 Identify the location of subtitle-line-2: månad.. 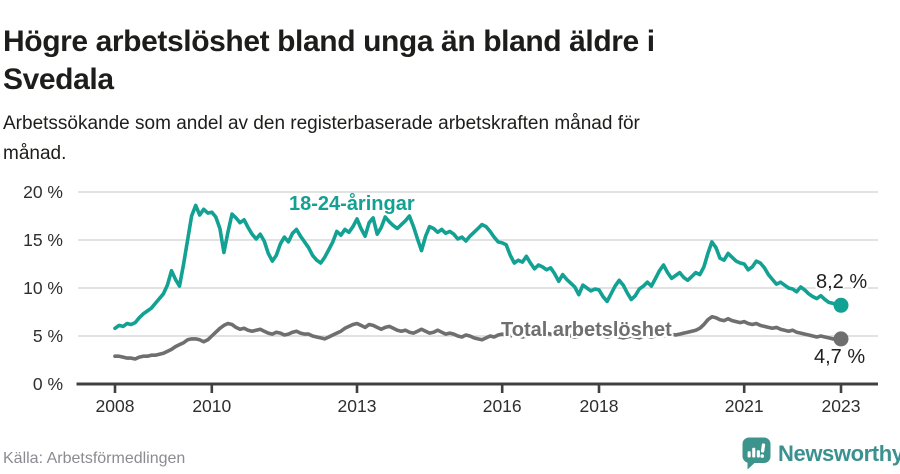
(35, 153).